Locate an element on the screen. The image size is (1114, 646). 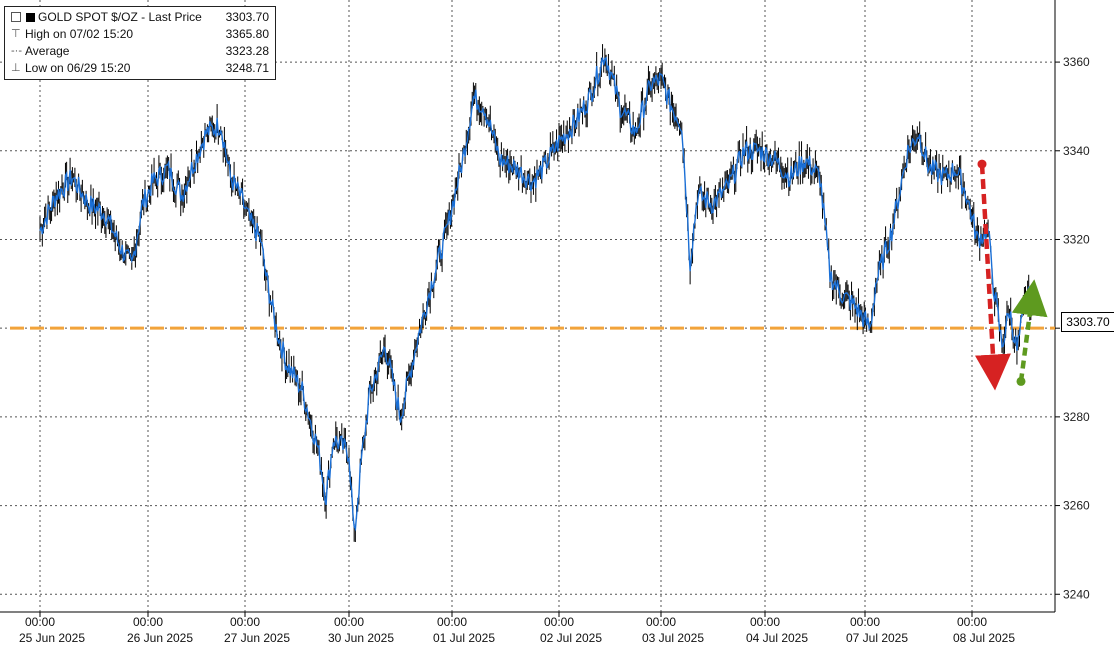
x-tick-date-9: 08 Jul 2025 is located at coordinates (984, 638).